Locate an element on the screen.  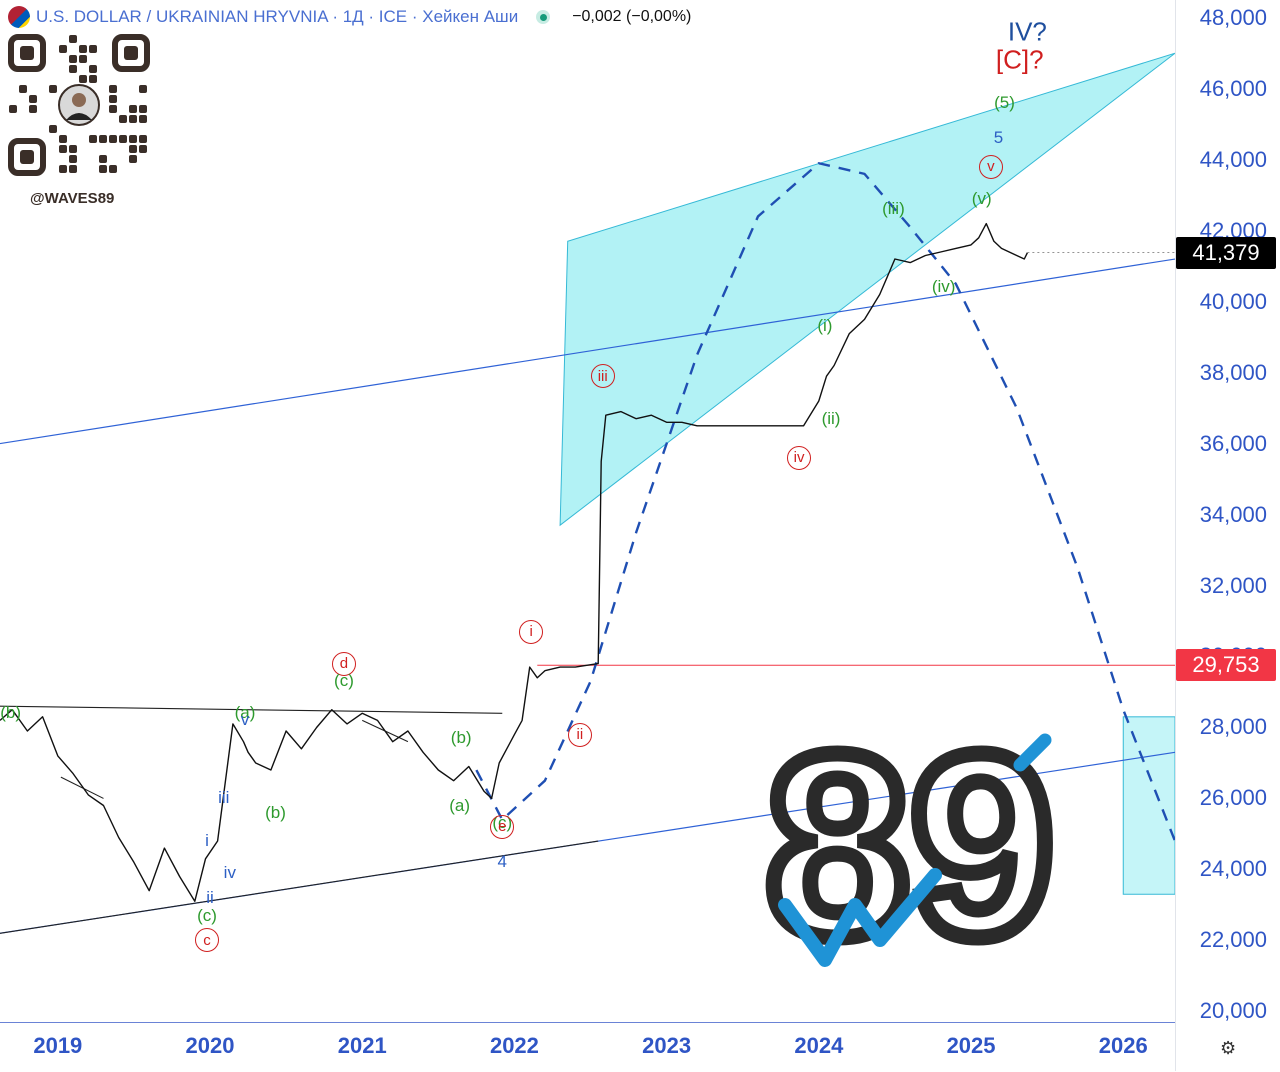
x-tick-label: 2025 is located at coordinates (971, 1045).